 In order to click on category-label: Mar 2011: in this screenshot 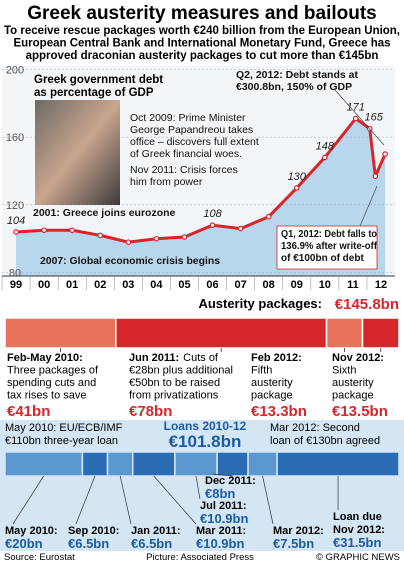, I will do `click(221, 531)`.